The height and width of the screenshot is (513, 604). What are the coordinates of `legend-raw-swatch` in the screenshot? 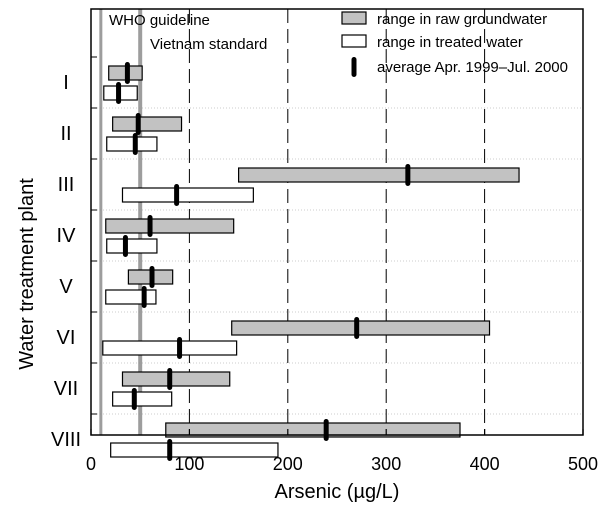 It's located at (354, 18).